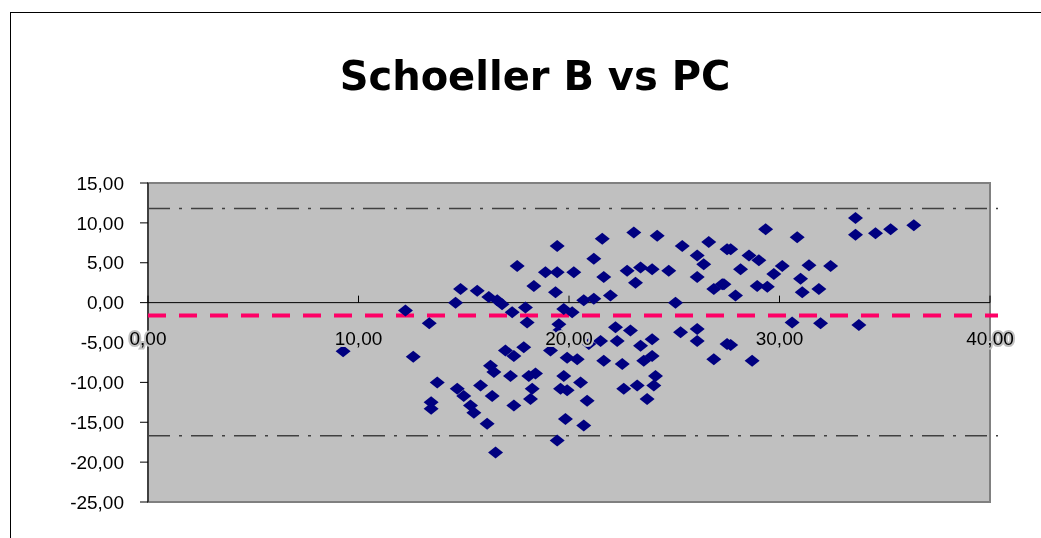 This screenshot has width=1041, height=538. I want to click on y-tick-label: 15,00, so click(100, 183).